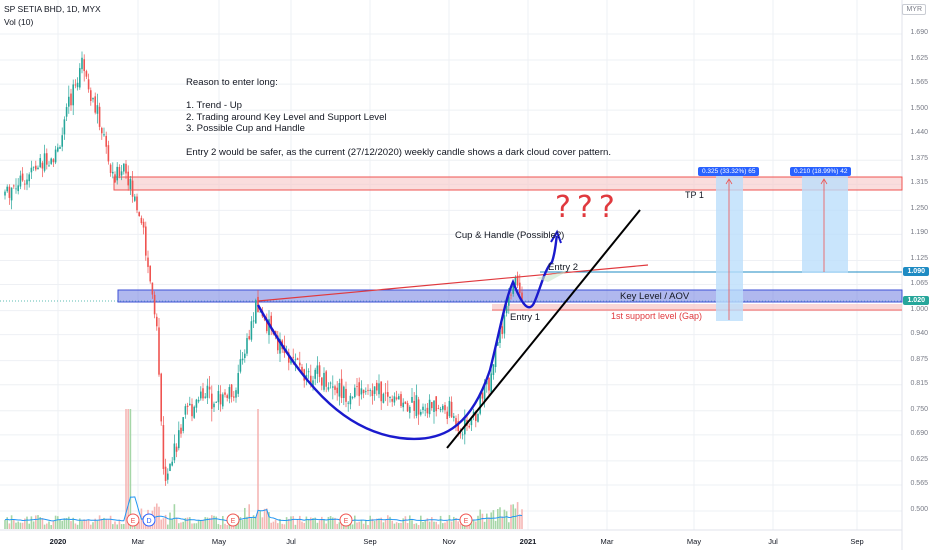 The width and height of the screenshot is (932, 550). Describe the element at coordinates (697, 307) in the screenshot. I see `support-gap-zone` at that location.